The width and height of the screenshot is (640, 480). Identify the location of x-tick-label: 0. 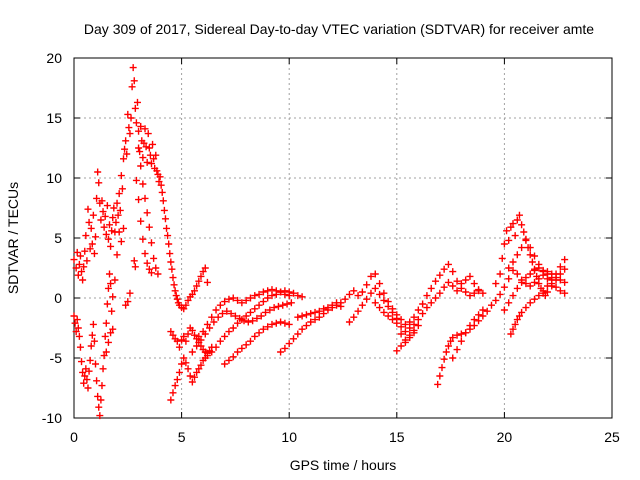
(74, 437).